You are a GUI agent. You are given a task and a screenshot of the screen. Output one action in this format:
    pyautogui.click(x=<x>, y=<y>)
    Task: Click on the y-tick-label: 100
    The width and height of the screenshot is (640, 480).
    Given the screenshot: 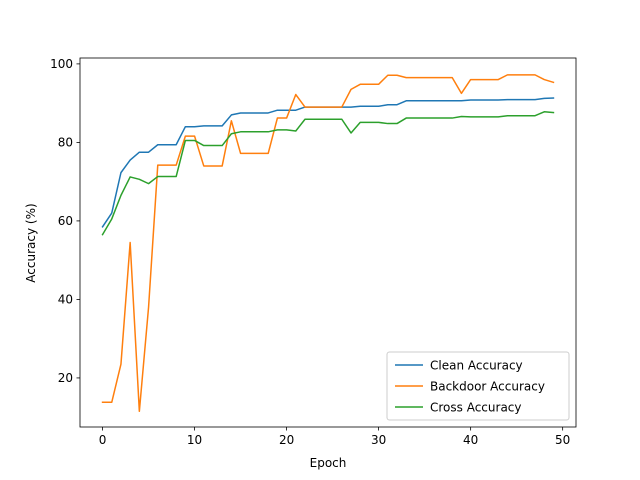 What is the action you would take?
    pyautogui.click(x=61, y=64)
    